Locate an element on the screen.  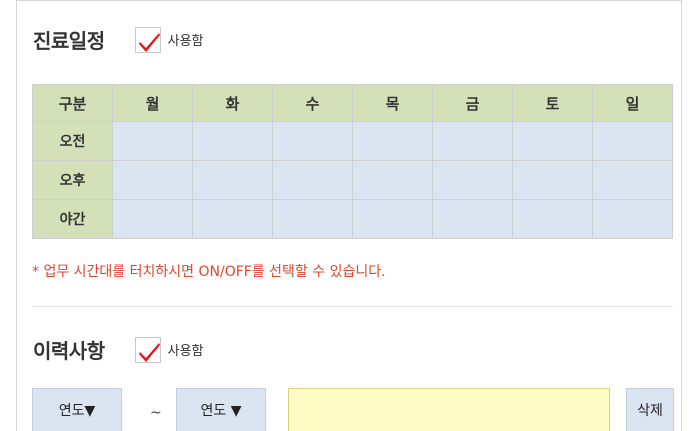
schedule-header-row: 구분 월 화 수 목 금 토 일 is located at coordinates (352, 103).